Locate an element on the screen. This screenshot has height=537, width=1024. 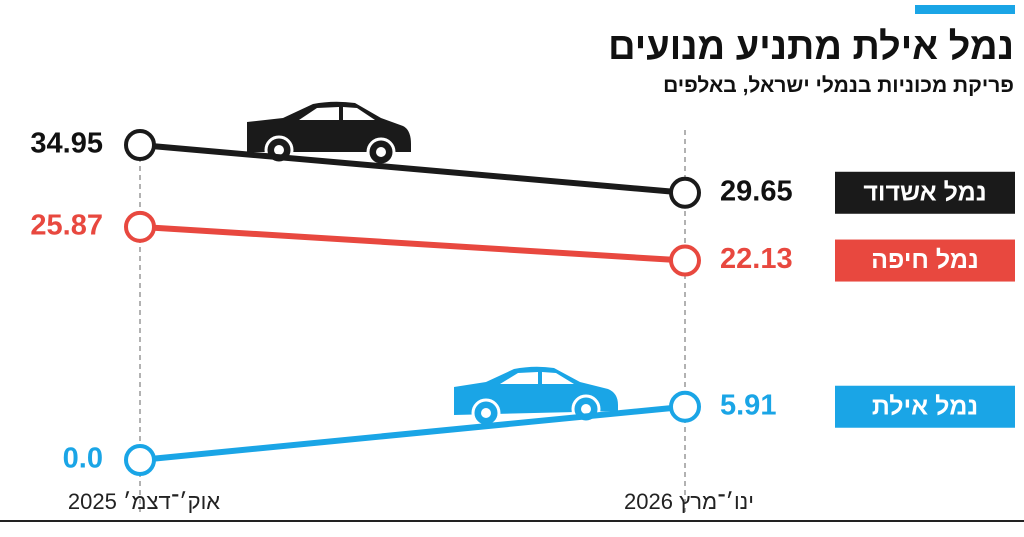
value-label: 5.91 is located at coordinates (748, 405).